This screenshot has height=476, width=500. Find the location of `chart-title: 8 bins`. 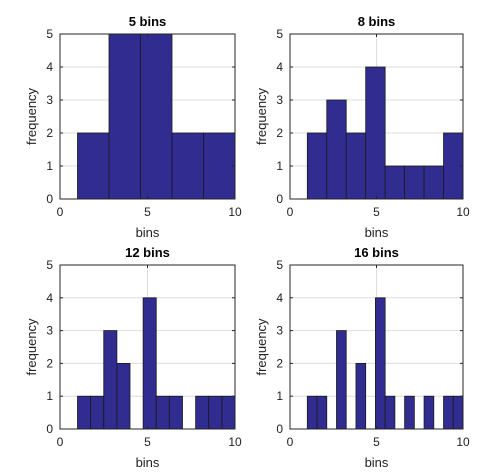

chart-title: 8 bins is located at coordinates (377, 21).